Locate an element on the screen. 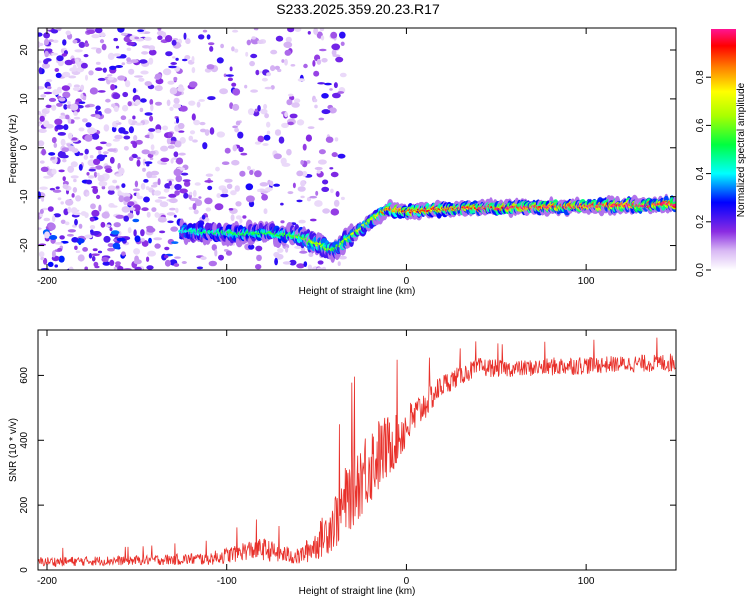  colorbar-tick-label: 0.8 is located at coordinates (700, 77).